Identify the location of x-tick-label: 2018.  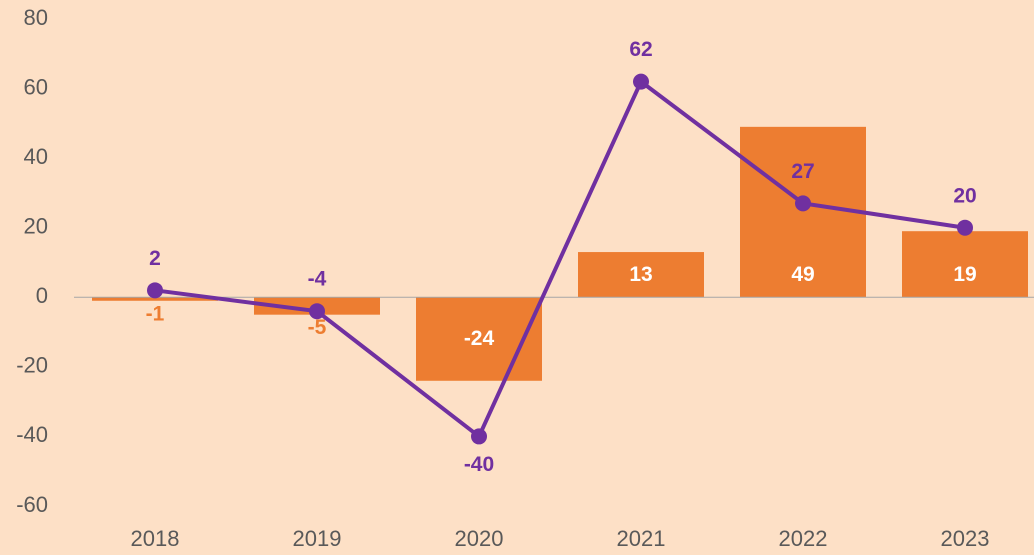
(155, 538).